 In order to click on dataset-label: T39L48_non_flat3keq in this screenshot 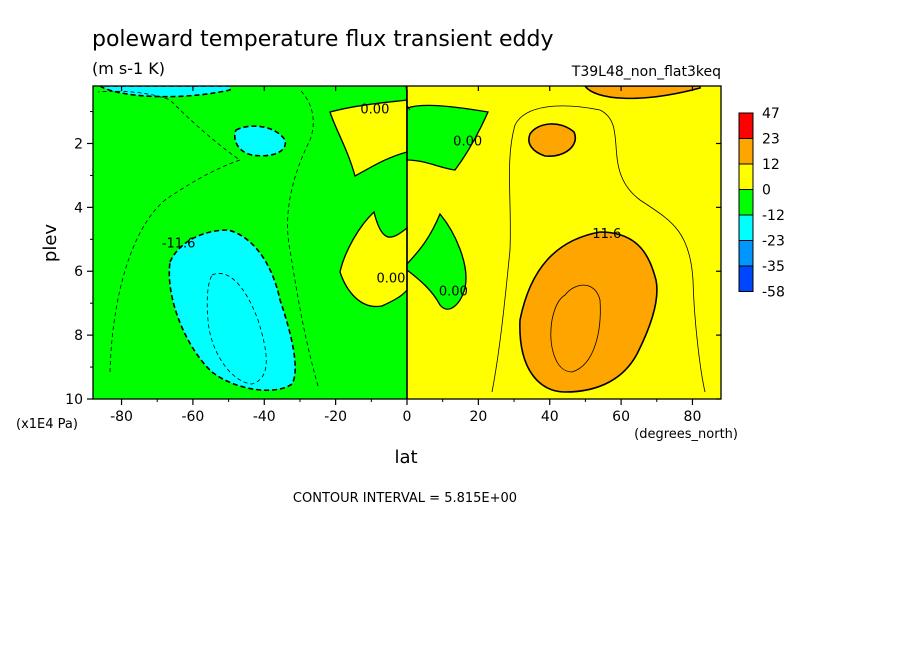, I will do `click(646, 72)`.